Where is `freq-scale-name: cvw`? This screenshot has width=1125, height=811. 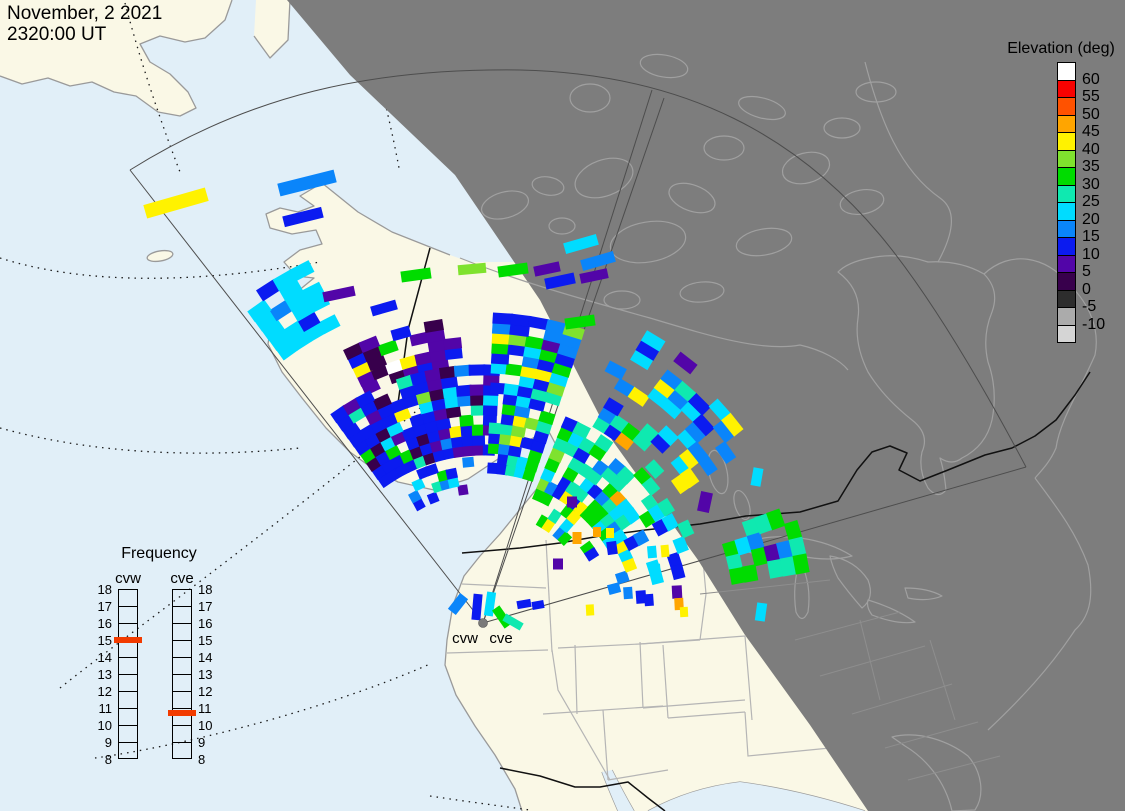
freq-scale-name: cvw is located at coordinates (128, 578).